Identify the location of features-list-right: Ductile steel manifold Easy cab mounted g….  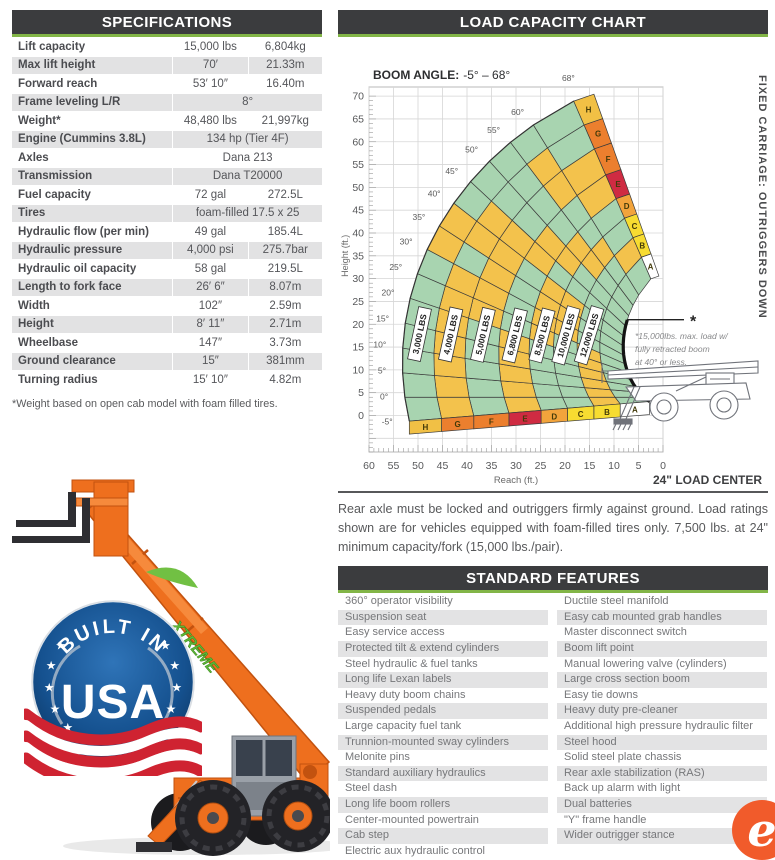
(662, 726).